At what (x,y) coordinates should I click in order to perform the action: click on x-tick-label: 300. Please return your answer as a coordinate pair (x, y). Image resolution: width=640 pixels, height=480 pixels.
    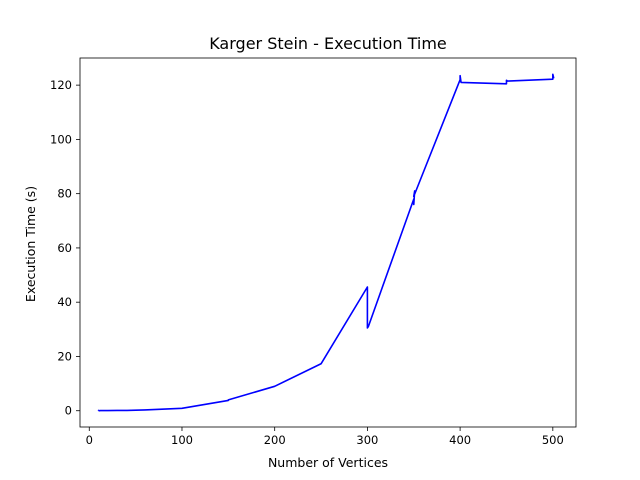
    Looking at the image, I should click on (367, 440).